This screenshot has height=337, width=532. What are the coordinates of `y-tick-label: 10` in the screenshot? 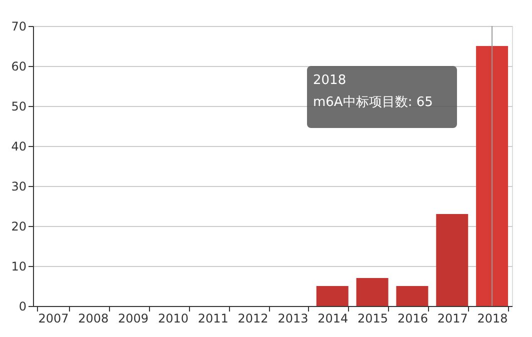 It's located at (18, 267).